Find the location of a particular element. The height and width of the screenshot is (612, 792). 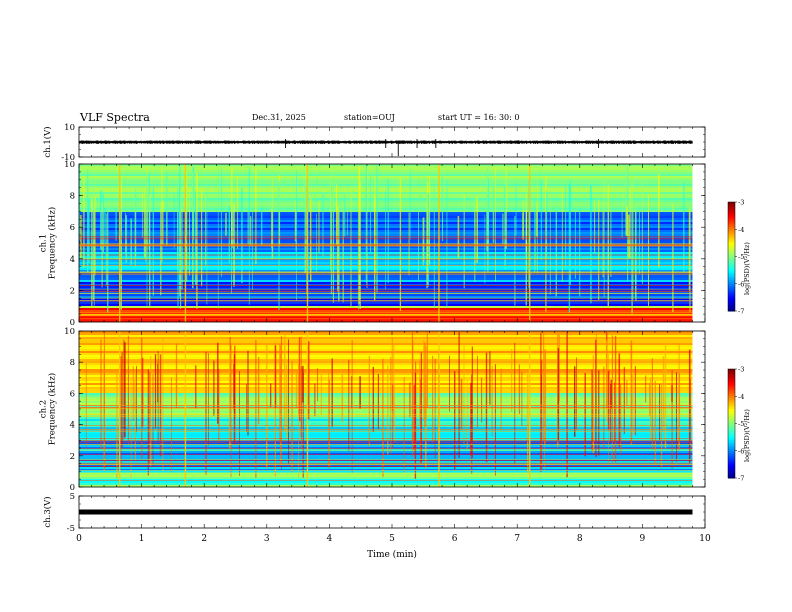

y-tick-label: 6 is located at coordinates (72, 394).